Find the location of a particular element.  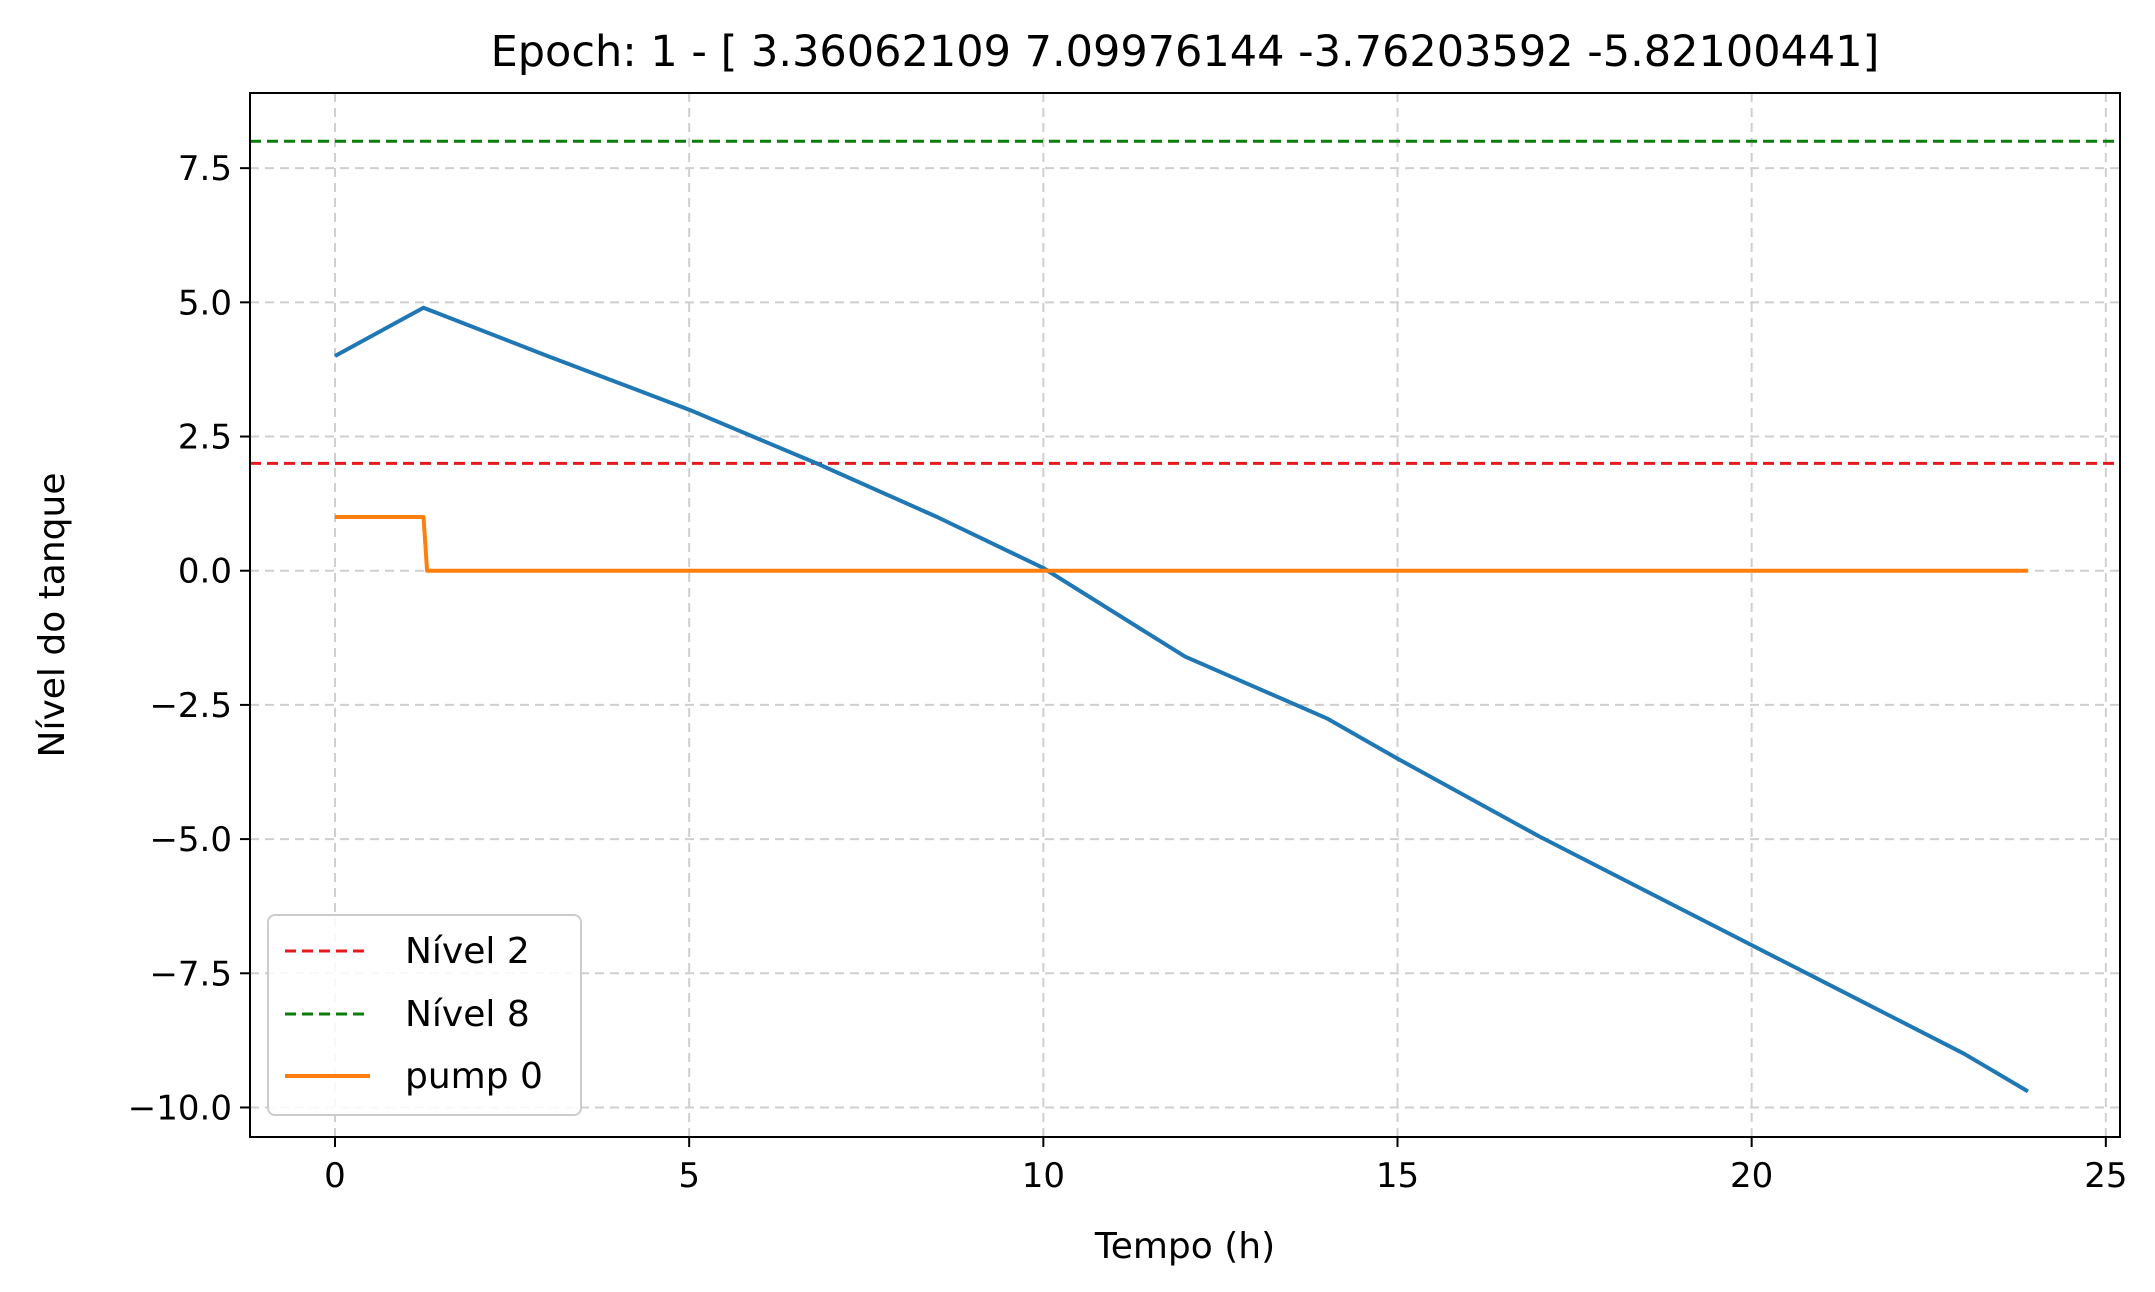

legend: Nível 2 Nível 8 pump 0 is located at coordinates (424, 1015).